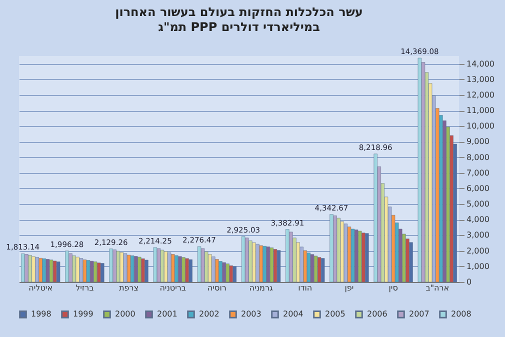 This screenshot has width=505, height=337. I want to click on x-tick-label: איטליה, so click(40, 288).